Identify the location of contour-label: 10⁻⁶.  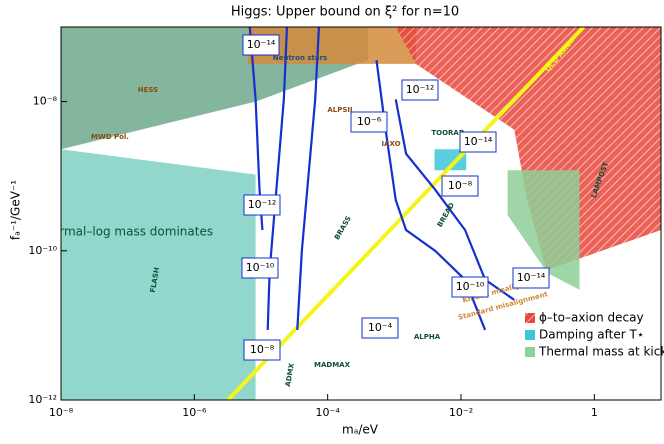
(369, 121).